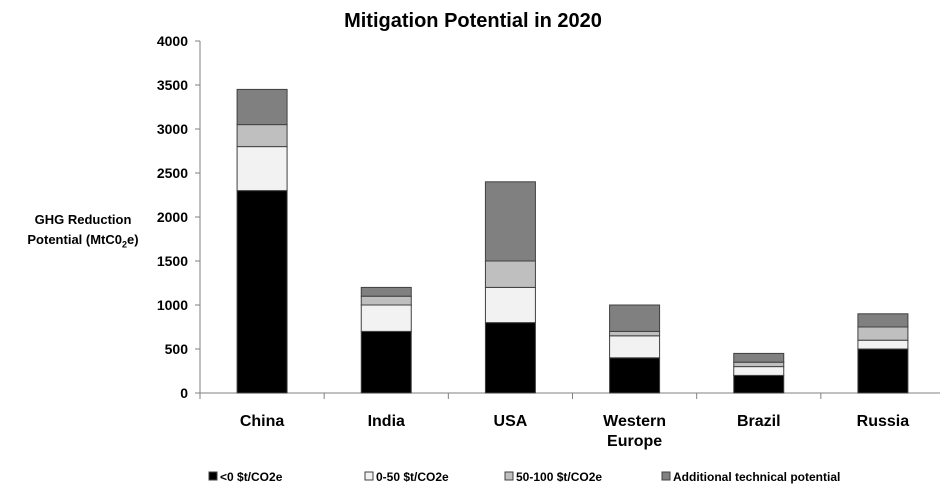  What do you see at coordinates (574, 431) in the screenshot?
I see `x-tick-labels: China India USA Western Europe Brazil Russia` at bounding box center [574, 431].